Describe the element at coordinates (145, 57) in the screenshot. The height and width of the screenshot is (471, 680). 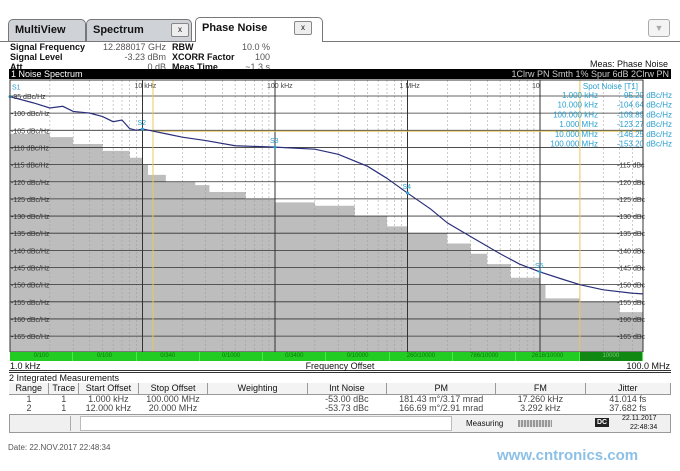
I see `info-value: -3.23 dBm` at that location.